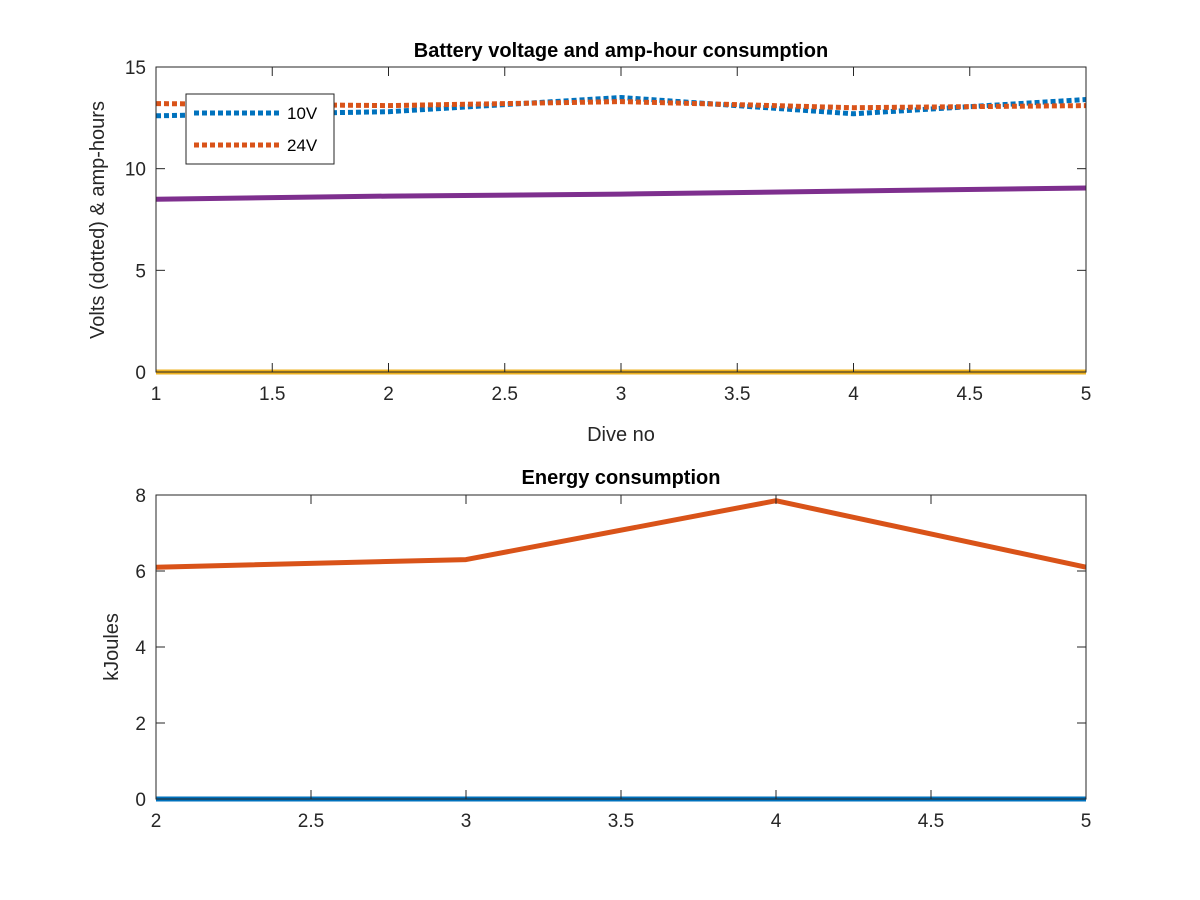  Describe the element at coordinates (140, 648) in the screenshot. I see `chart1-y-tick-label: 4` at that location.